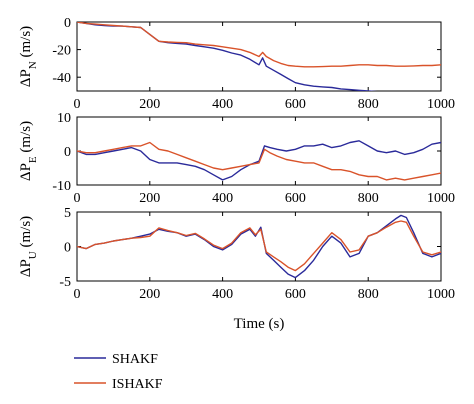 The image size is (474, 404). What do you see at coordinates (61, 51) in the screenshot?
I see `y-tick-label: -20` at bounding box center [61, 51].